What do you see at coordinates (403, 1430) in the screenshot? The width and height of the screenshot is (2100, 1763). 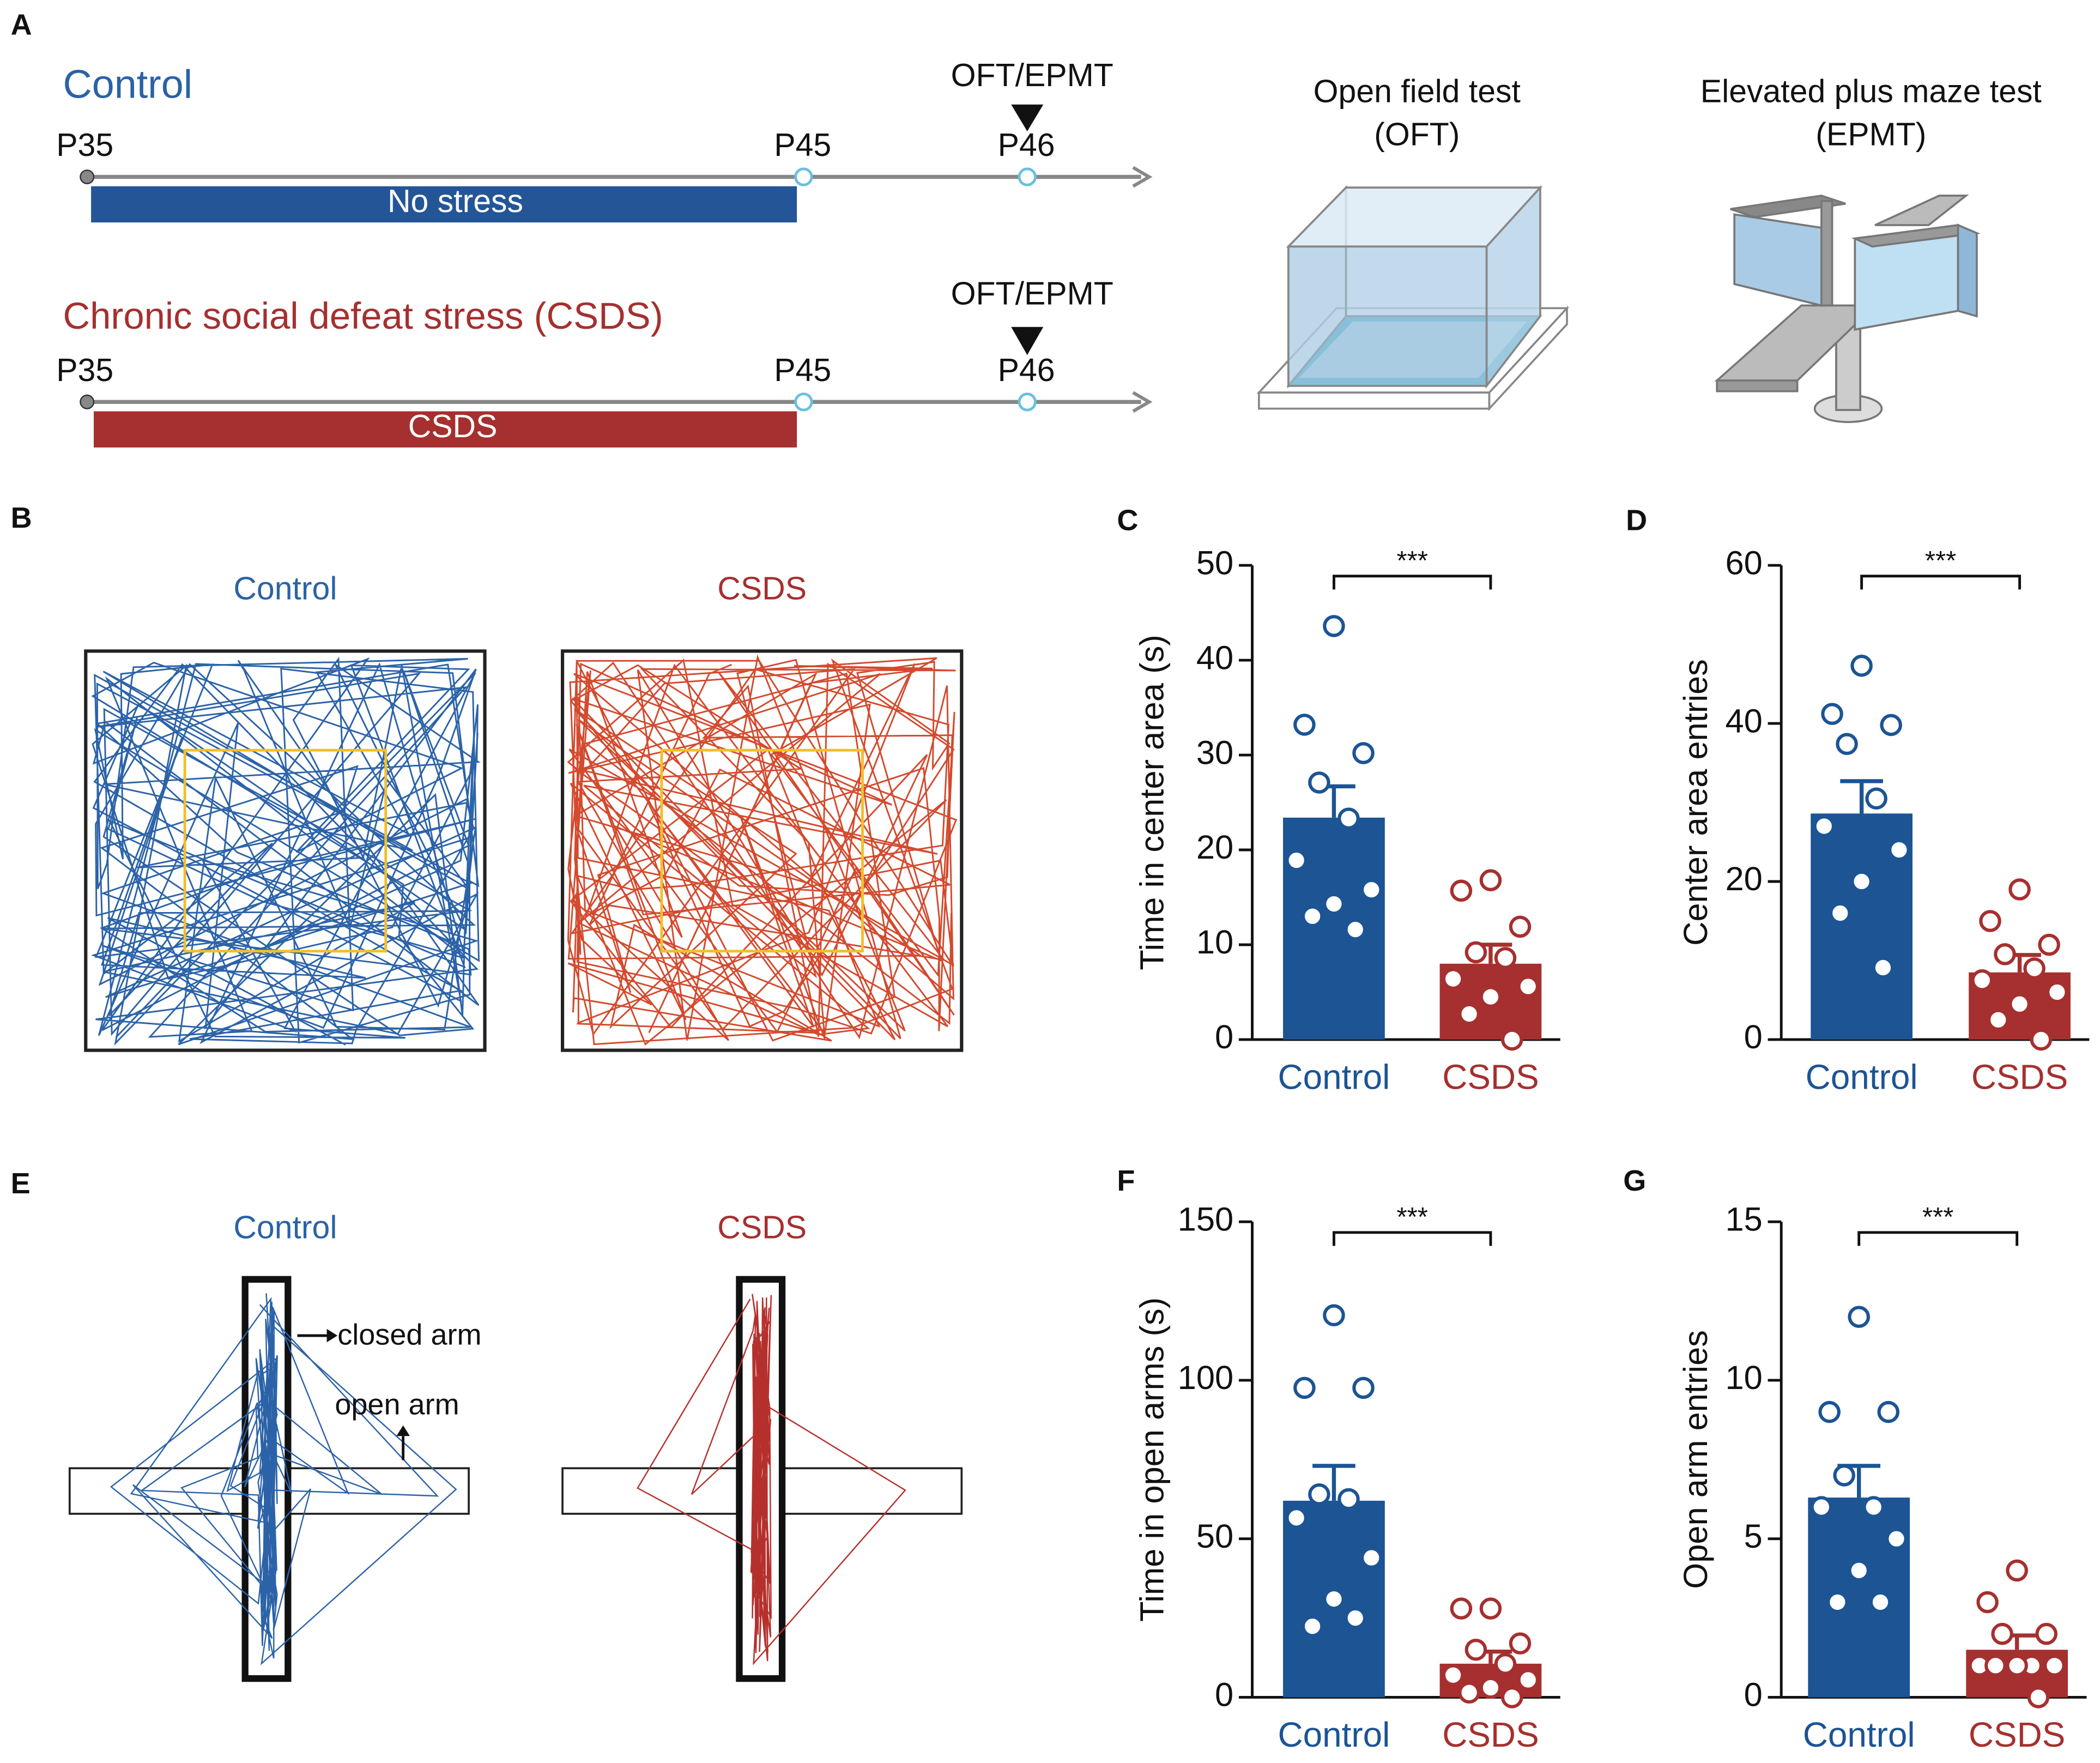 I see `pointer-arrow` at bounding box center [403, 1430].